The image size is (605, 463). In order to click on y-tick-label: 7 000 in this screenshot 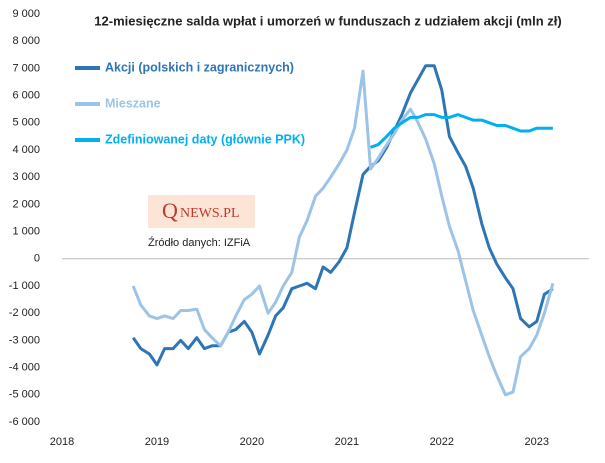, I will do `click(26, 68)`.